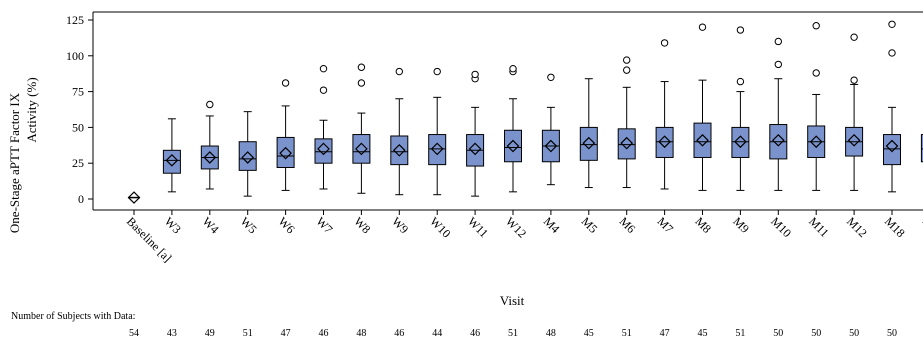 This screenshot has width=923, height=338. Describe the element at coordinates (73, 316) in the screenshot. I see `subjects-with-data-label: Number of Subjects with Data:` at that location.